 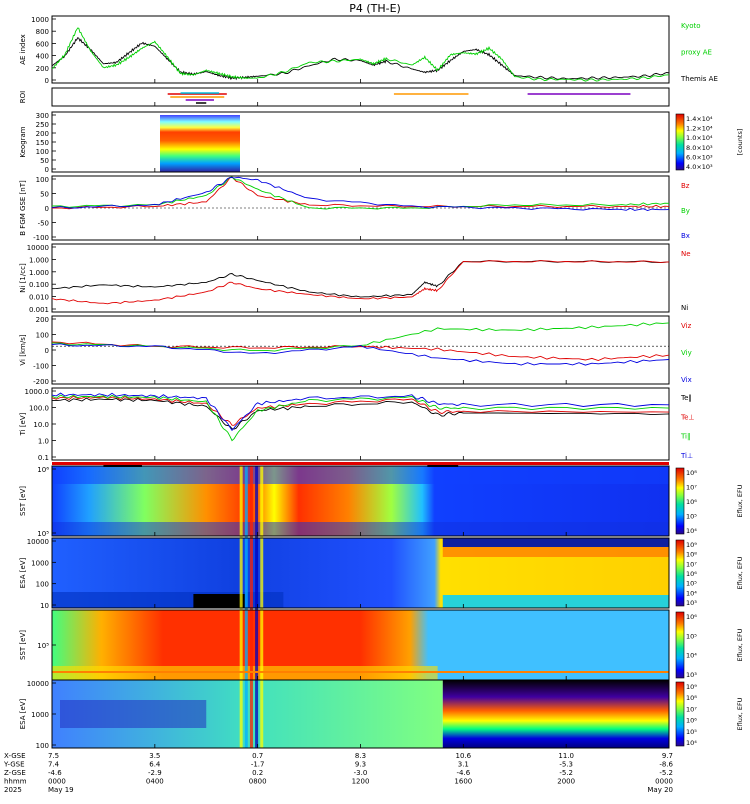 What do you see at coordinates (699, 167) in the screenshot?
I see `cbar-tick-keogram-5: 4.0×10³` at bounding box center [699, 167].